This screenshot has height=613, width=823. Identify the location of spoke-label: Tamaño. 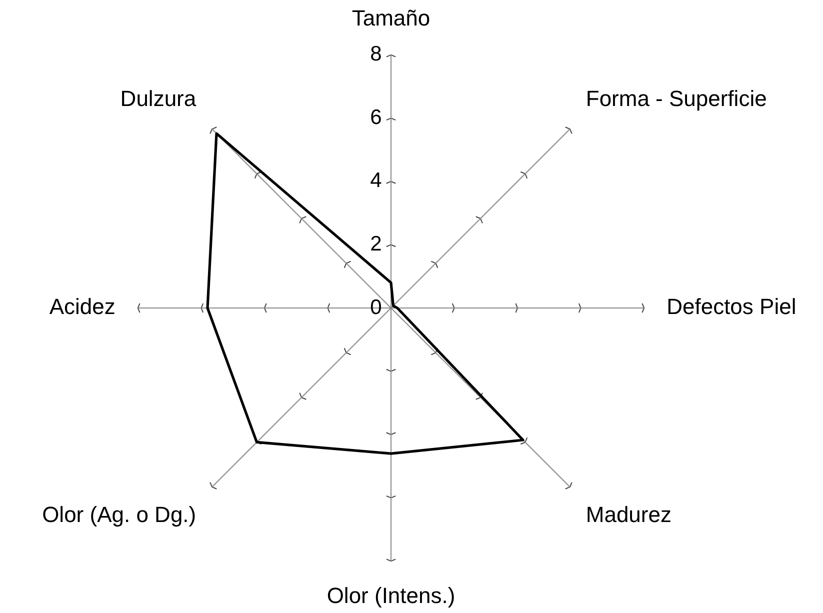
(391, 17).